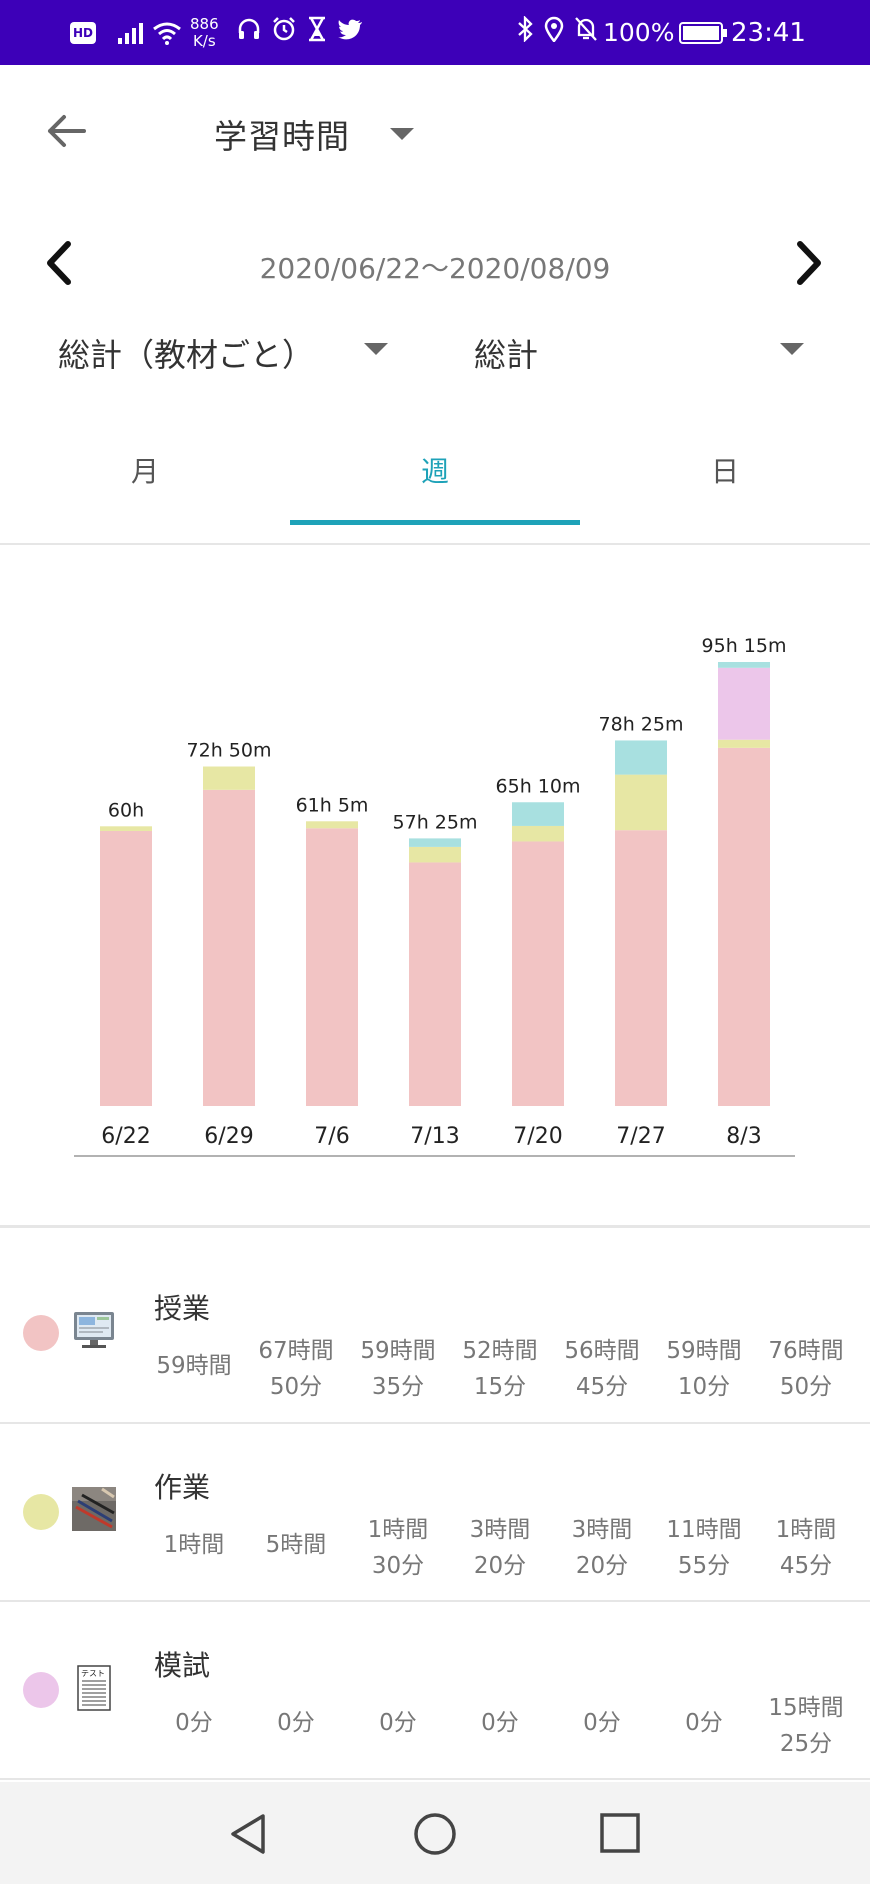 This screenshot has height=1884, width=870. I want to click on prev-period-chevron-icon, so click(60, 263).